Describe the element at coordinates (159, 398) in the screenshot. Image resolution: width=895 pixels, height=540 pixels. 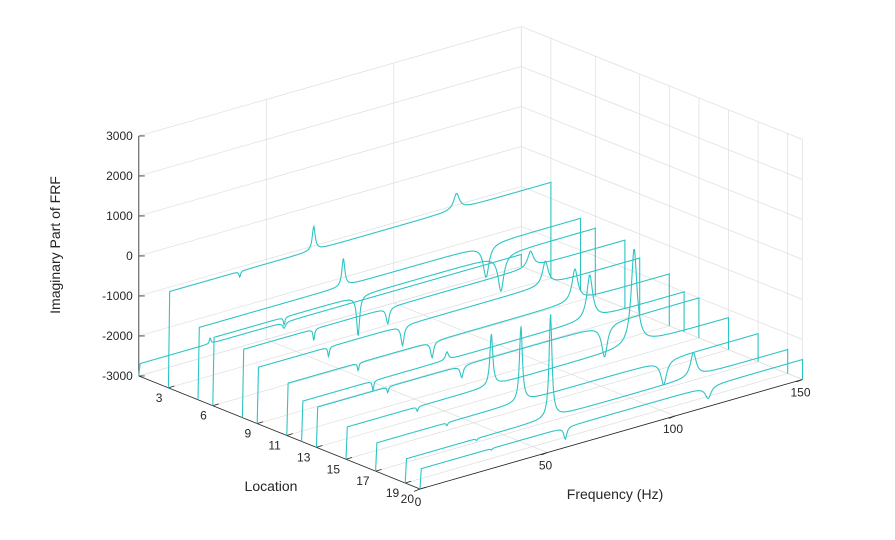
I see `y-tick-label: 3` at that location.